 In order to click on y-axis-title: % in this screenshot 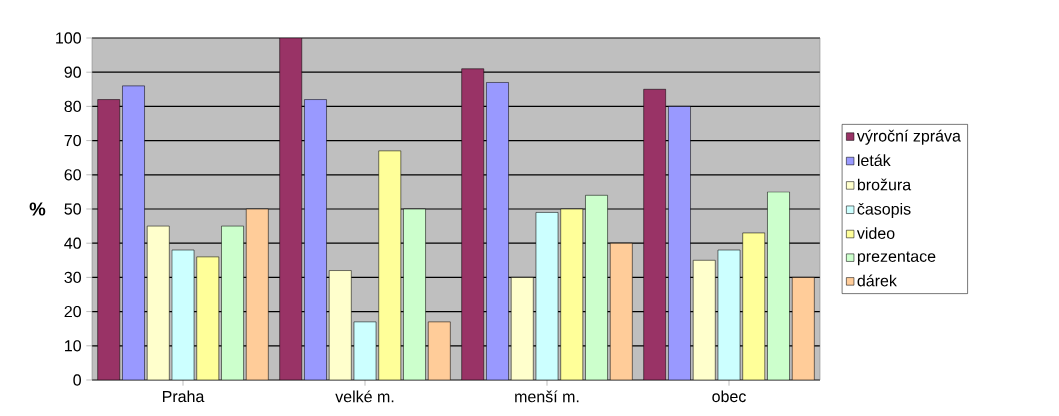, I will do `click(37, 209)`.